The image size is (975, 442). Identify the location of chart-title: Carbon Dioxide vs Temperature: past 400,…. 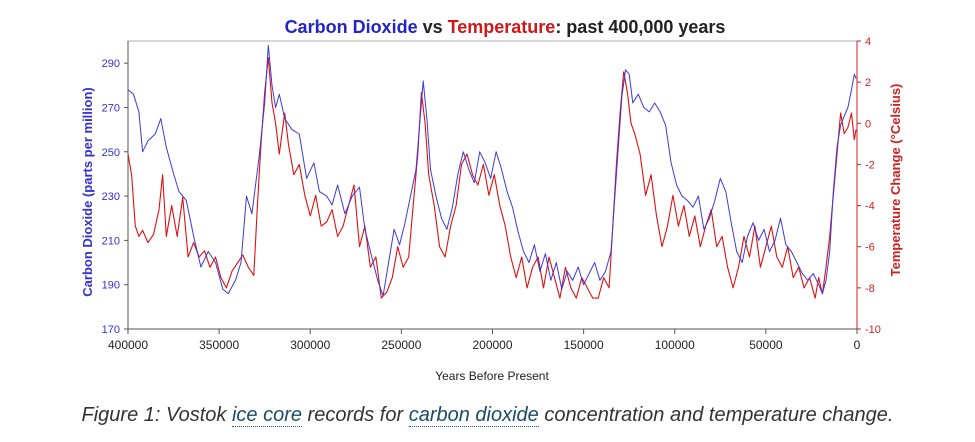
(505, 27).